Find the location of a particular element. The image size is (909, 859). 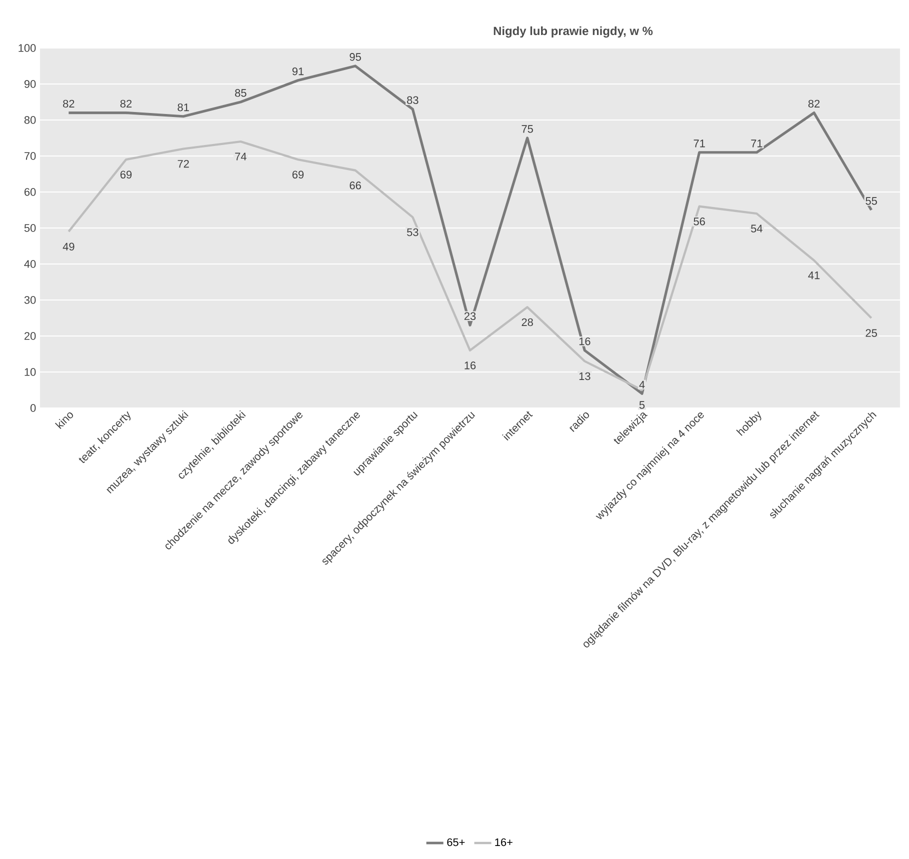

y-tick-label: 80 is located at coordinates (30, 120).